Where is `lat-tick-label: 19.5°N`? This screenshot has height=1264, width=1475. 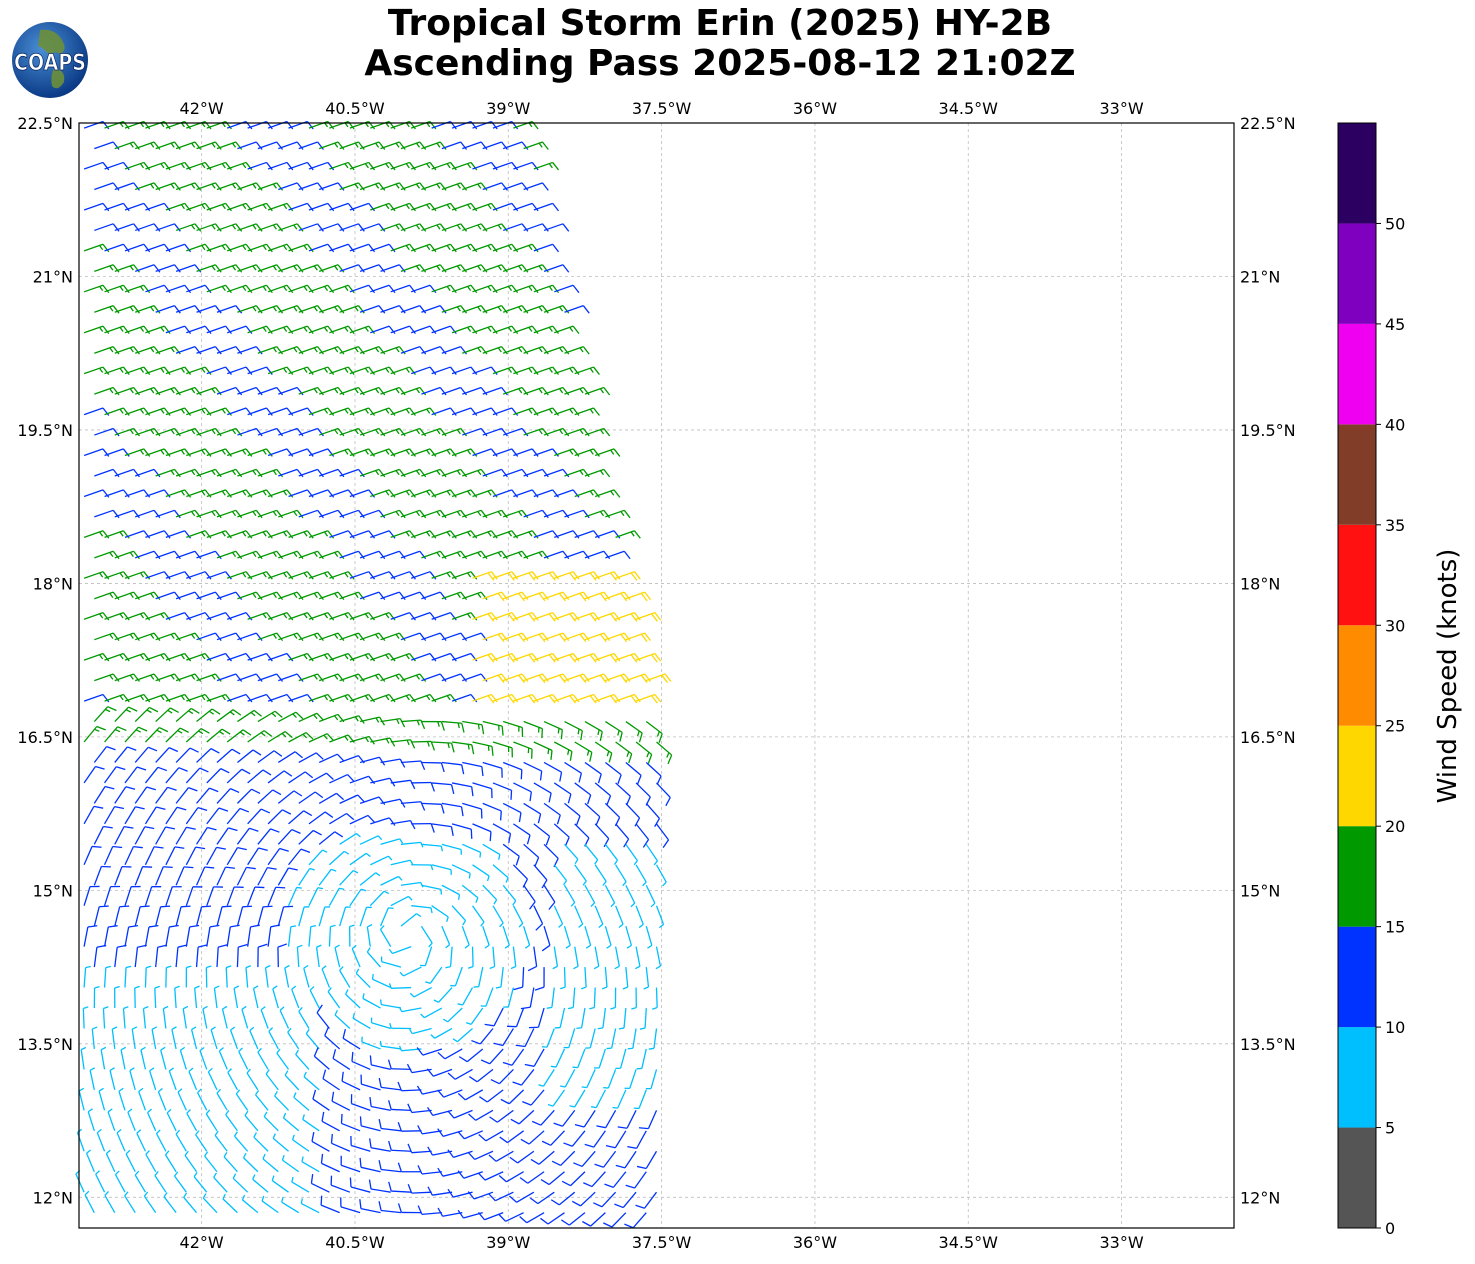
lat-tick-label: 19.5°N is located at coordinates (1268, 430).